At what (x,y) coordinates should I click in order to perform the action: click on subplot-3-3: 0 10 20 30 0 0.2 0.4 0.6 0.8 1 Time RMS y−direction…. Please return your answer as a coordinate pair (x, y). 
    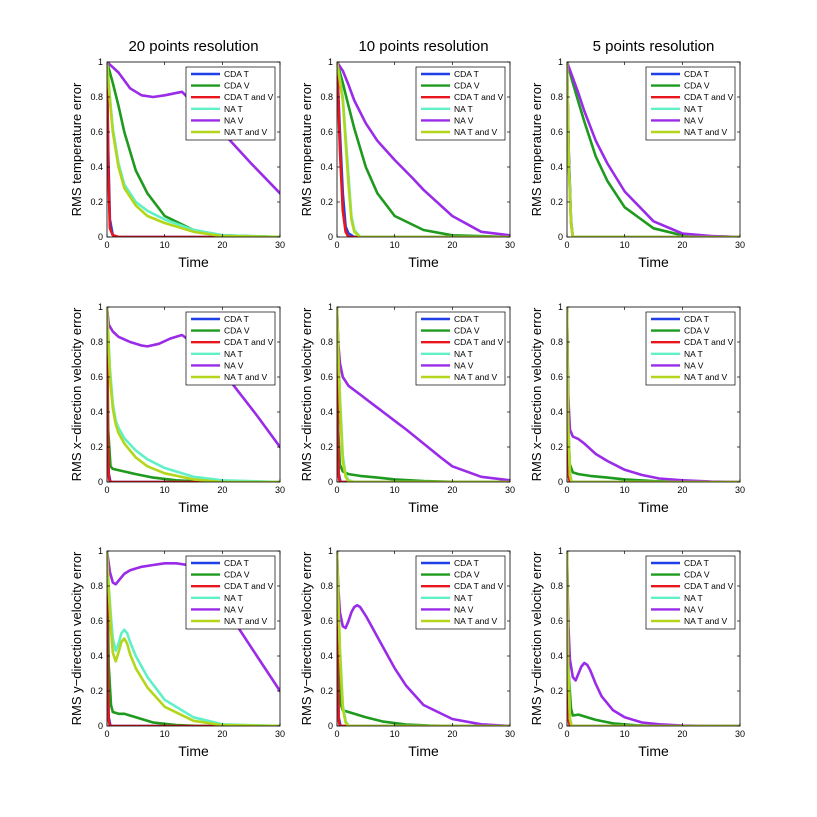
    Looking at the image, I should click on (637, 652).